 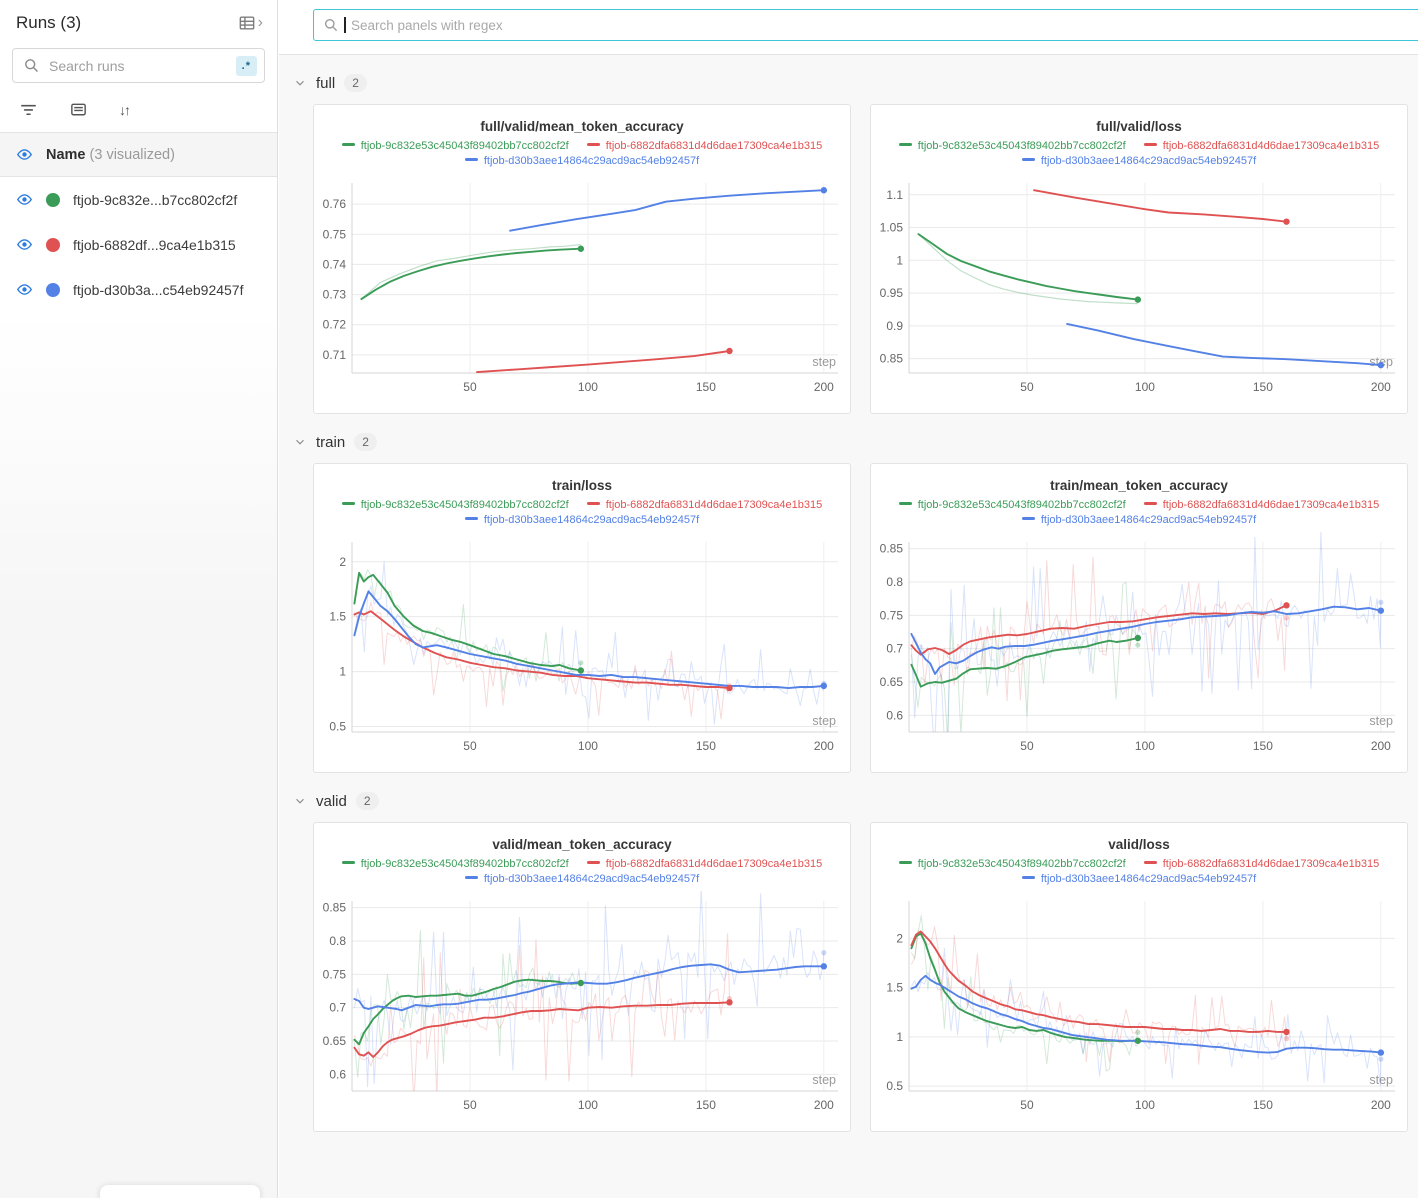 What do you see at coordinates (855, 80) in the screenshot?
I see `section-header: full 2` at bounding box center [855, 80].